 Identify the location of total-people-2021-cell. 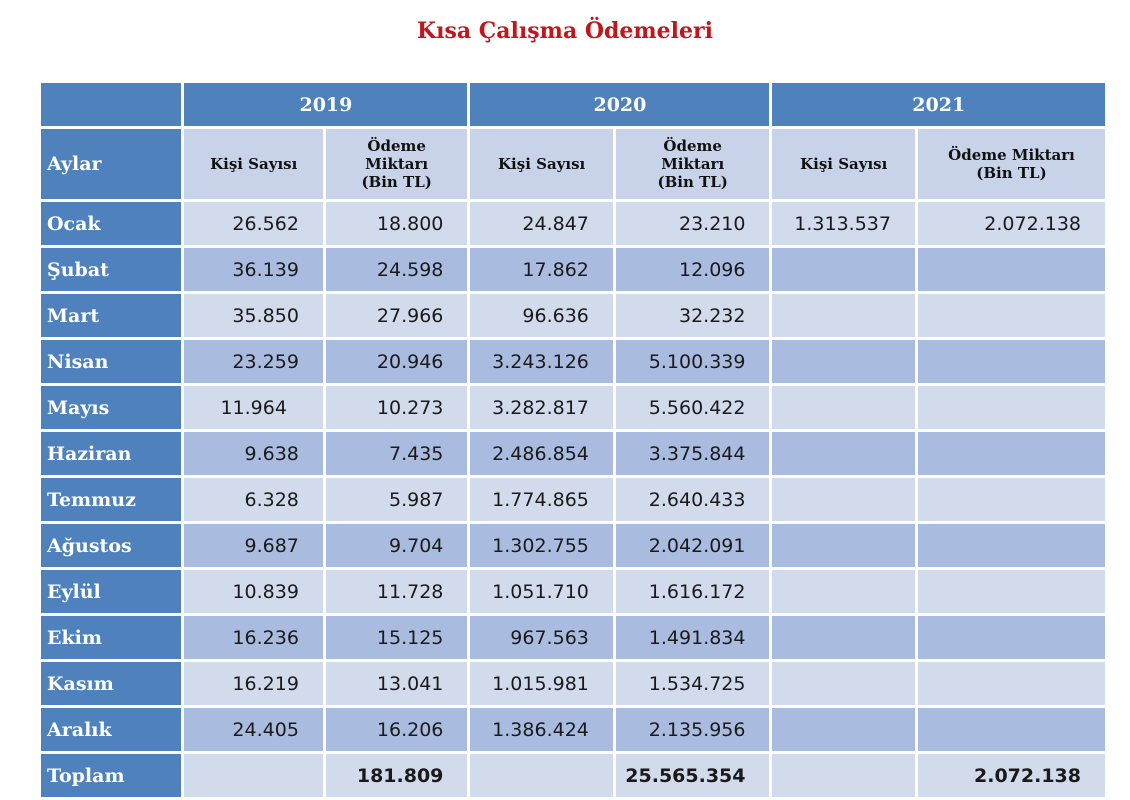
(843, 775).